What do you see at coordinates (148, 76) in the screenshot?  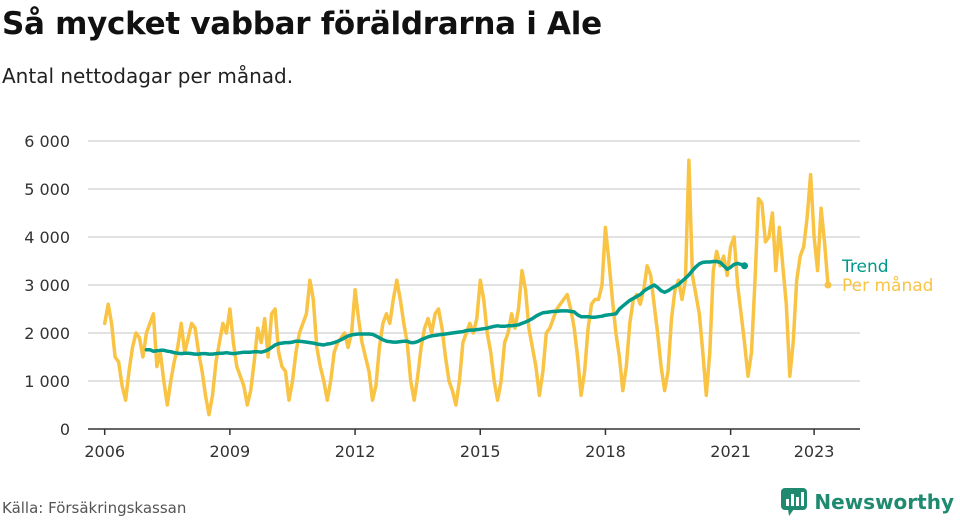 I see `chart-subtitle: Antal nettodagar per månad.` at bounding box center [148, 76].